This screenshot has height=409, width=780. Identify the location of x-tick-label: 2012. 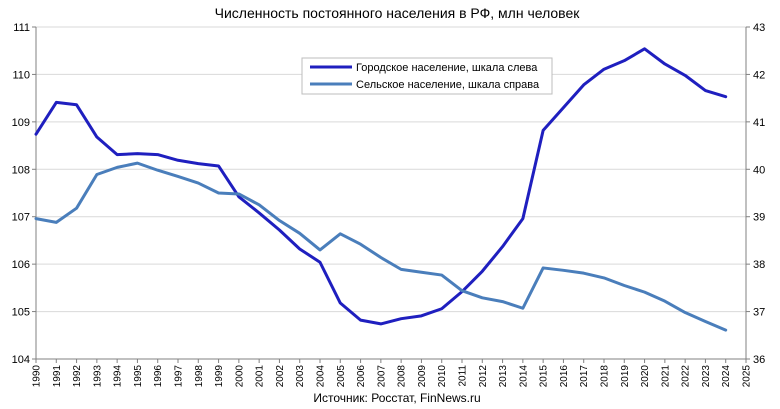
(483, 376).